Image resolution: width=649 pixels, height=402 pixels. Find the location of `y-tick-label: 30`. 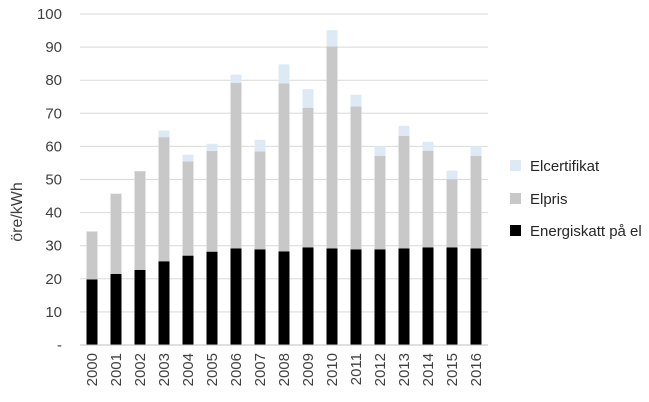

y-tick-label: 30 is located at coordinates (53, 246).